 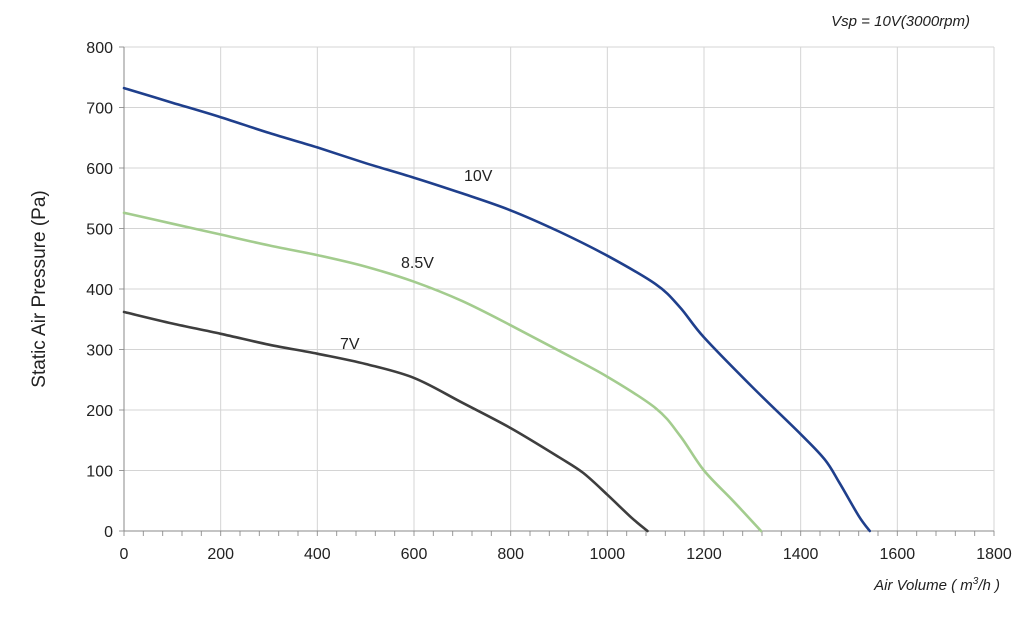 I want to click on y-tick-label: 800, so click(x=99, y=48).